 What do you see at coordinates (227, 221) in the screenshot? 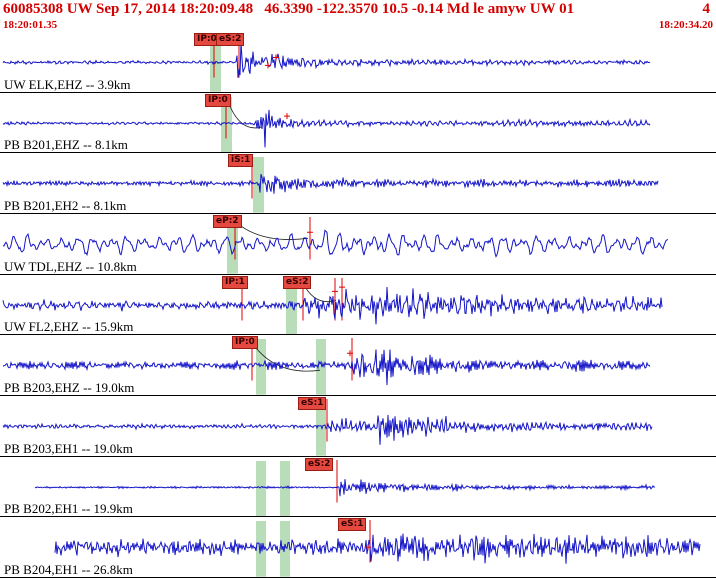
I see `phase-pick-flag: eP:2` at bounding box center [227, 221].